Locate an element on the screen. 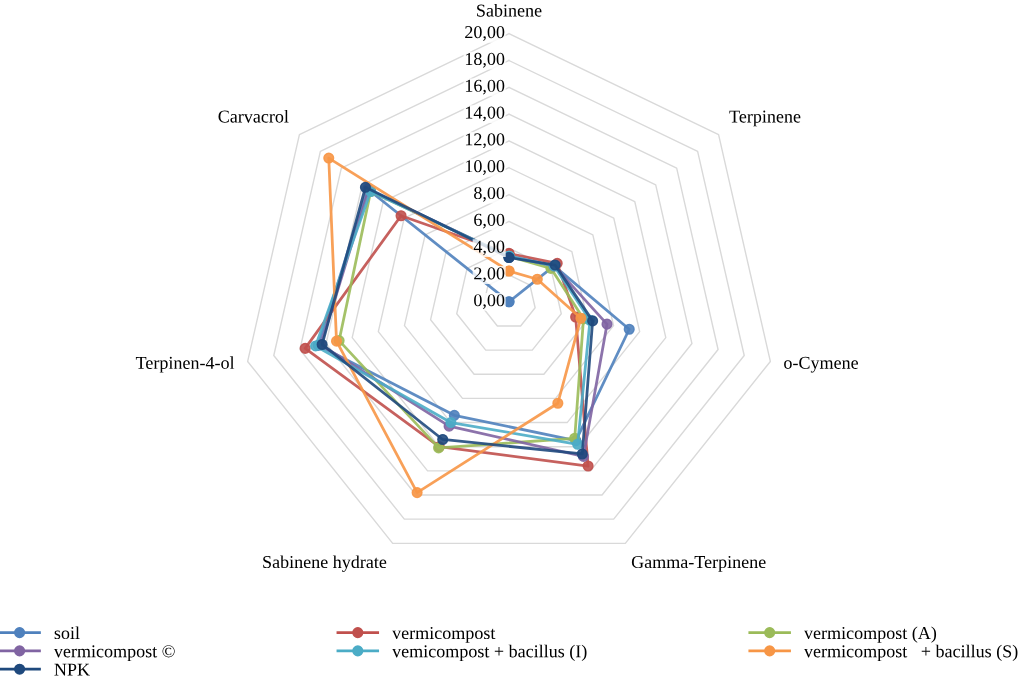 The height and width of the screenshot is (692, 1018). spoke-label: Sabinene hydrate is located at coordinates (325, 563).